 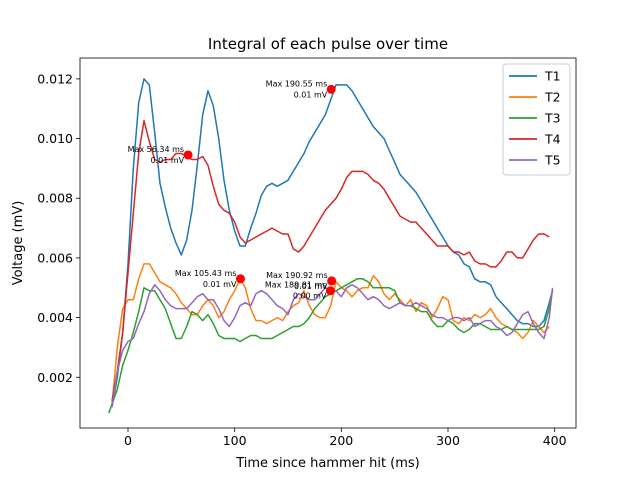 I want to click on max-annotation-value-1: 0.01 mV, so click(x=167, y=160).